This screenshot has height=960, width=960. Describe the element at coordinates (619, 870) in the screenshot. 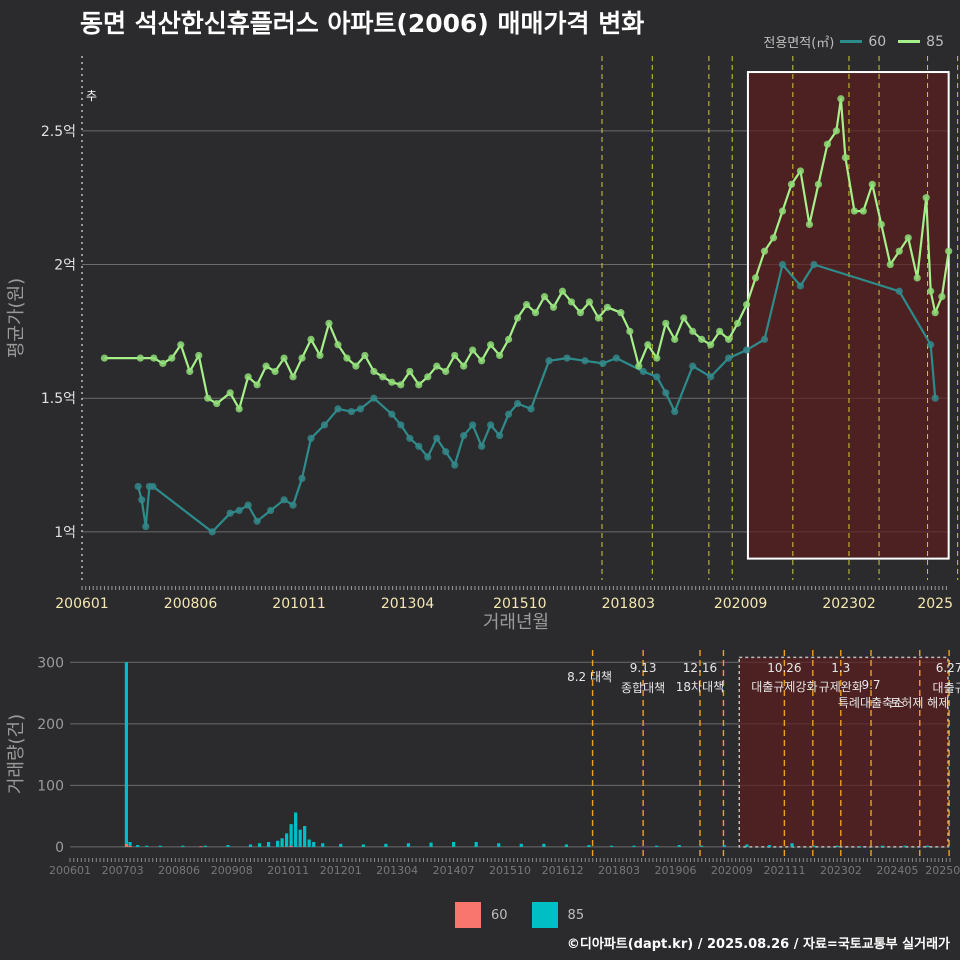

I see `volume-x-tick-label: 201803` at that location.